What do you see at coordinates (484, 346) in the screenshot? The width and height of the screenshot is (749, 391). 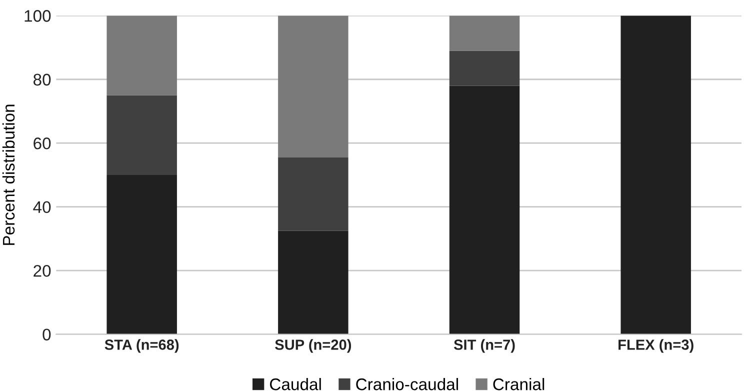 I see `x-tick-label: SIT (n=7)` at bounding box center [484, 346].